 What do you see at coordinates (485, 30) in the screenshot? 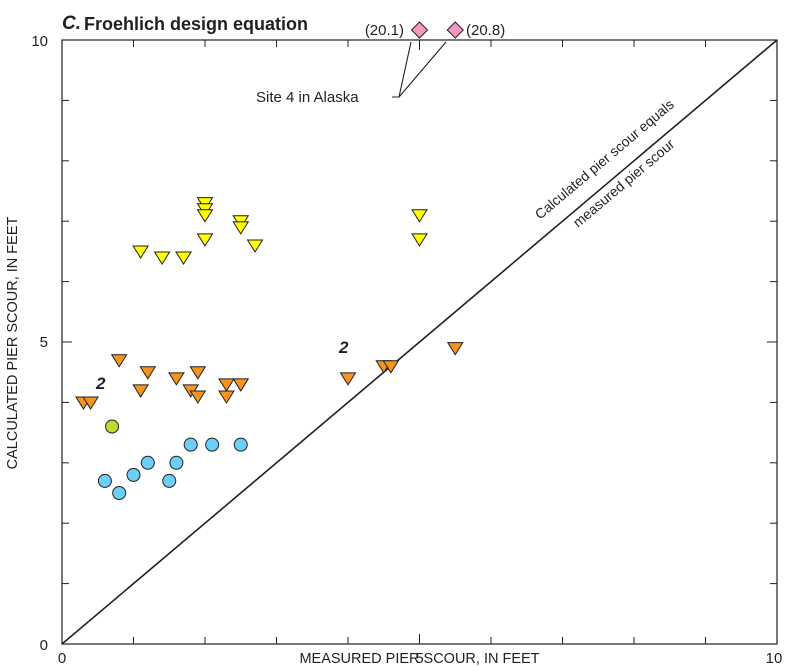
I see `offscale-label-20-8: (20.8)` at bounding box center [485, 30].